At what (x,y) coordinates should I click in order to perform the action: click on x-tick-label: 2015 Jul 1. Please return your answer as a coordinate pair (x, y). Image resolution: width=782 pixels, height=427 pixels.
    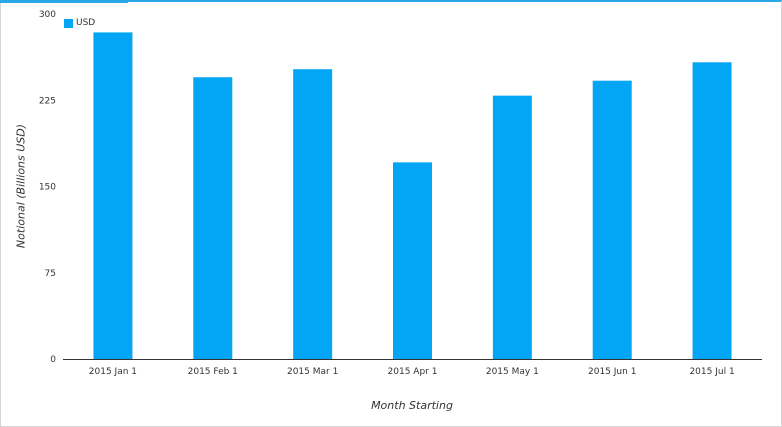
    Looking at the image, I should click on (711, 372).